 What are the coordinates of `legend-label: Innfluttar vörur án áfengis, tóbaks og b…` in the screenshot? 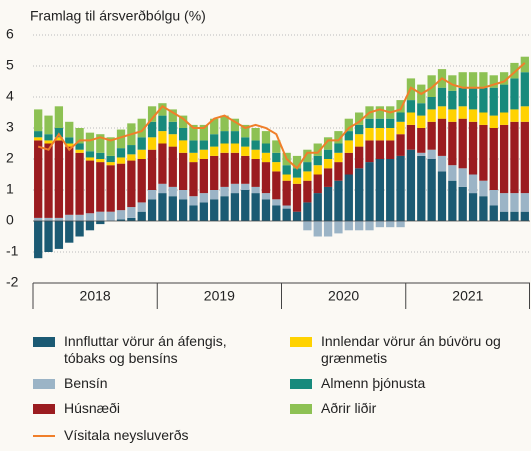 It's located at (145, 349).